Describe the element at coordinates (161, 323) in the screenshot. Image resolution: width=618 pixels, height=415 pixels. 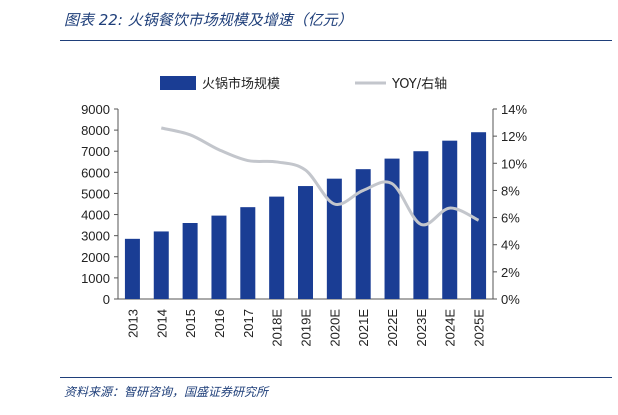
I see `x-tick-label: 2014` at that location.